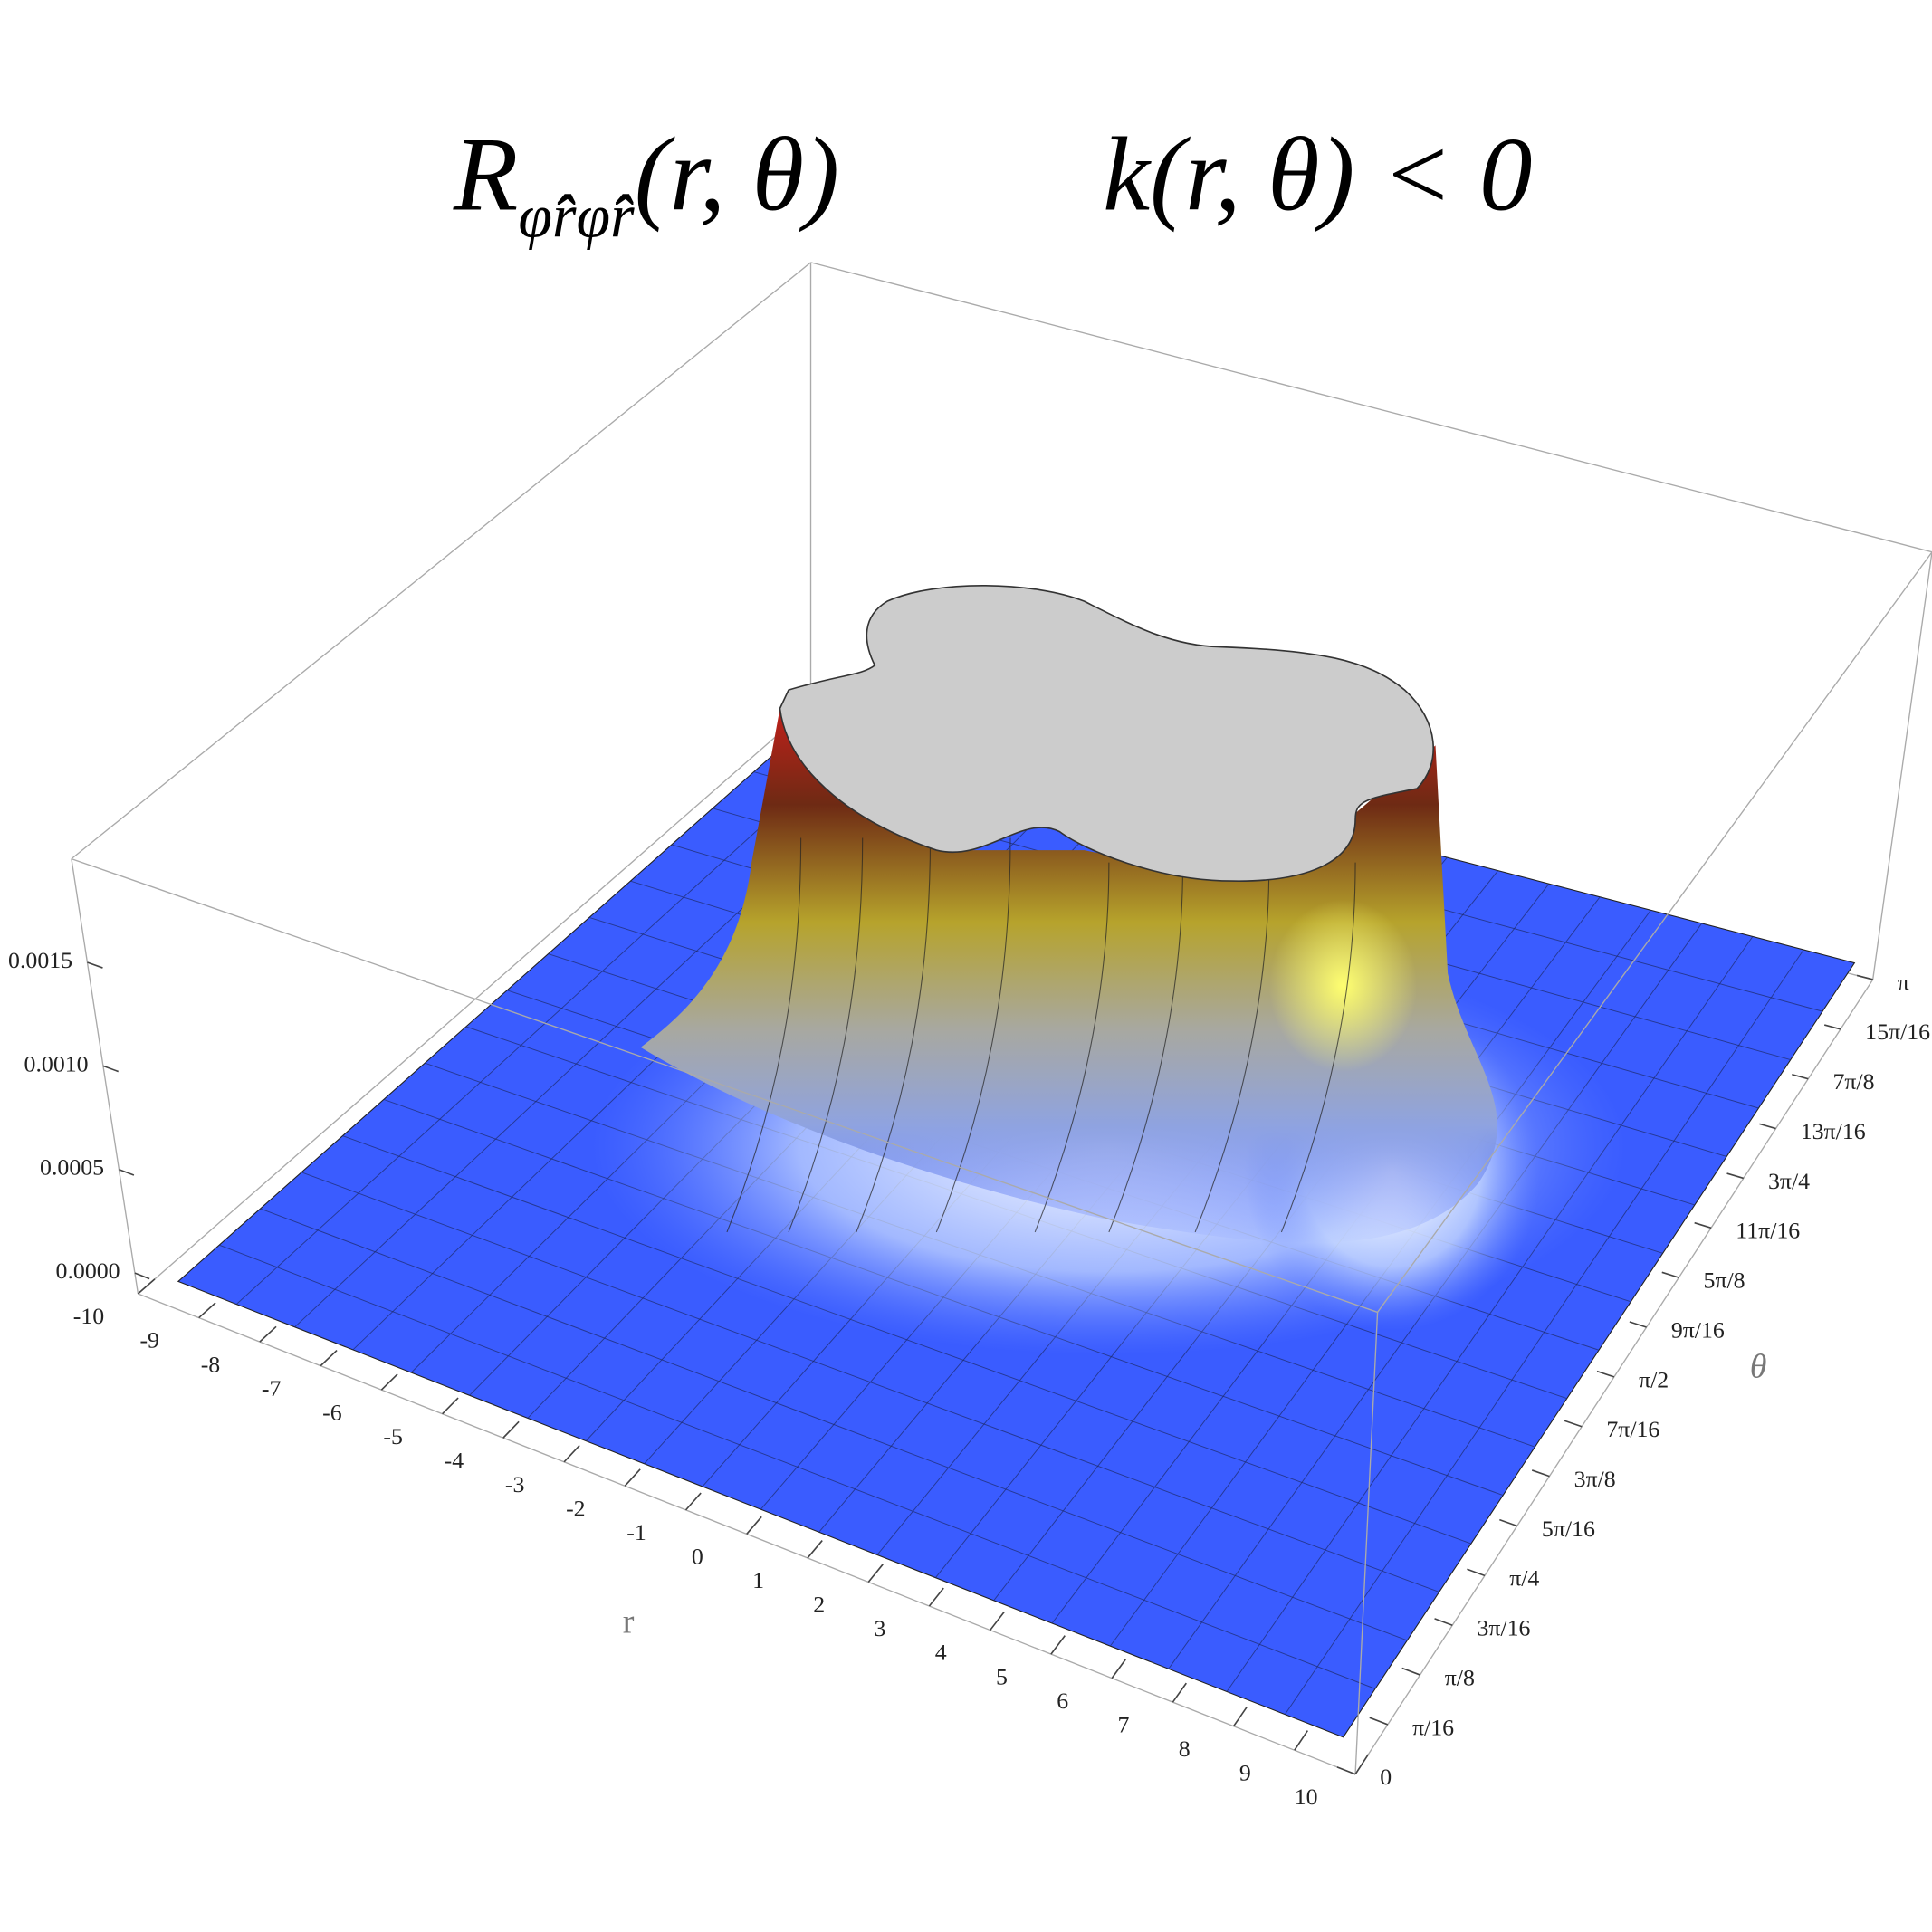 This screenshot has width=1932, height=1932. Describe the element at coordinates (486, 174) in the screenshot. I see `title-main: R` at that location.